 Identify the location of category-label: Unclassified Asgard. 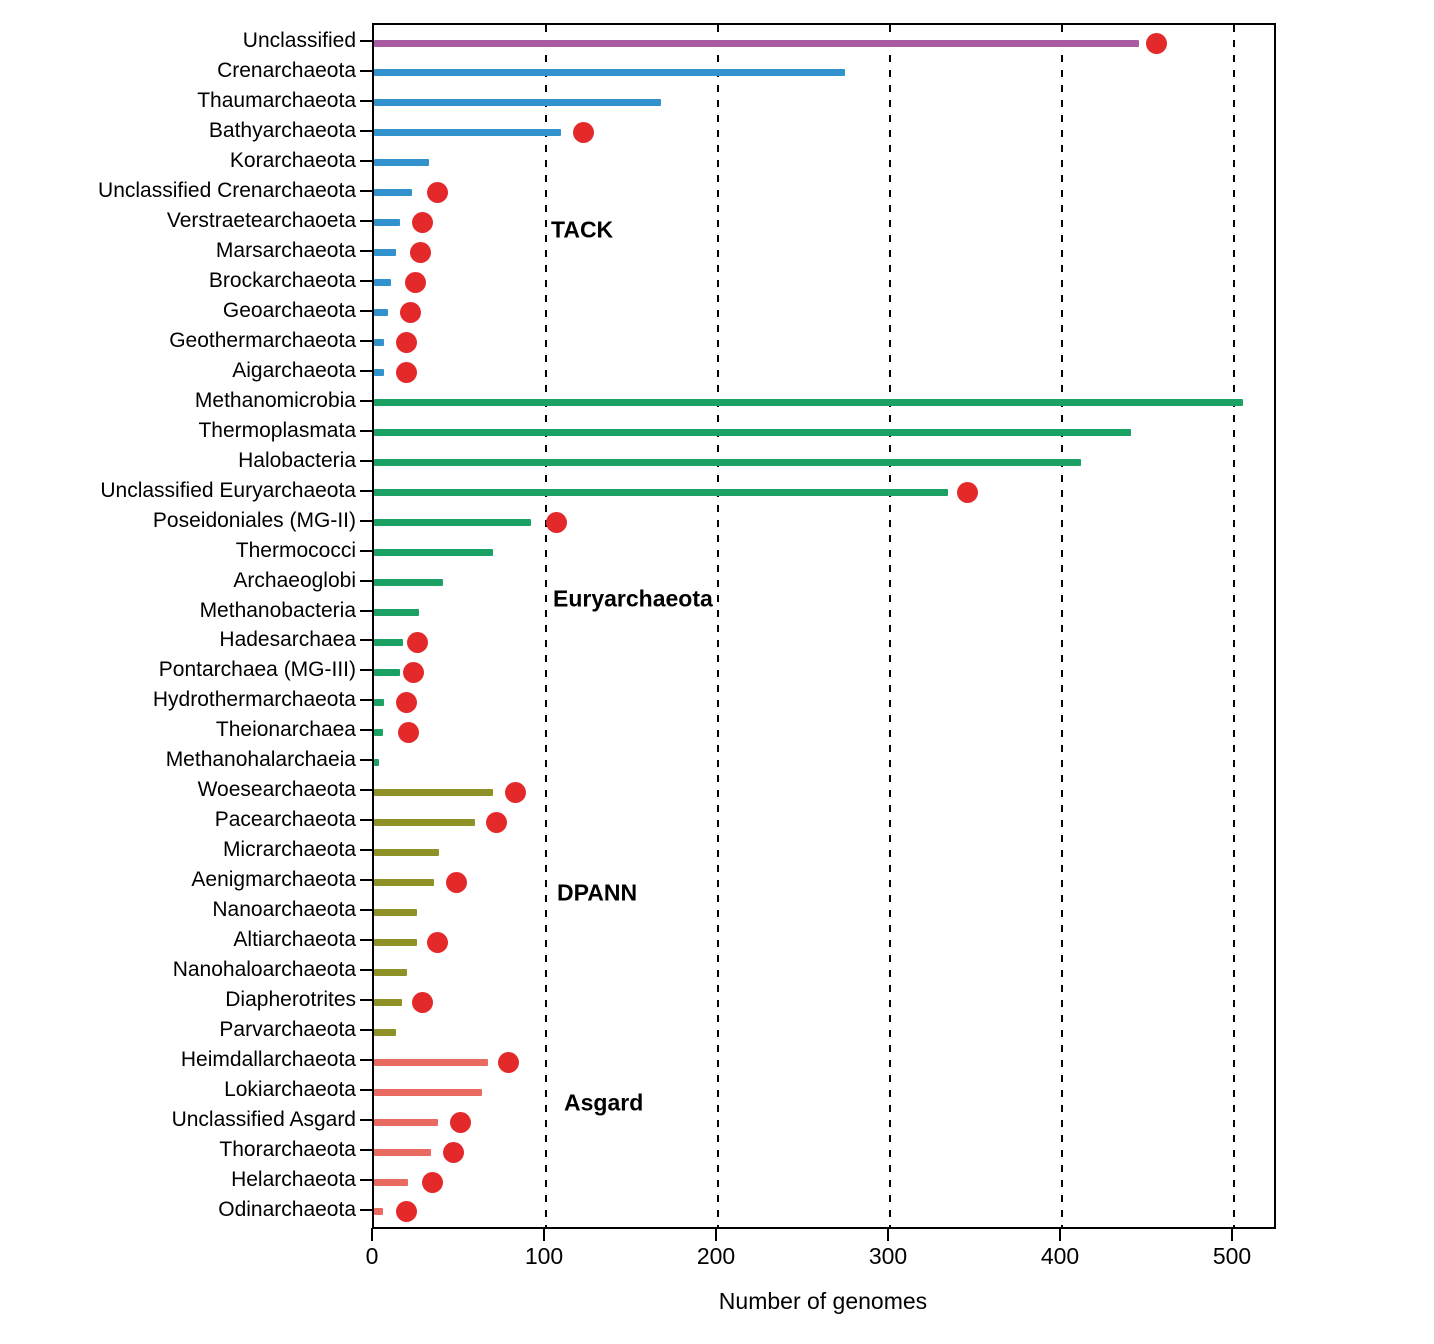
(263, 1120).